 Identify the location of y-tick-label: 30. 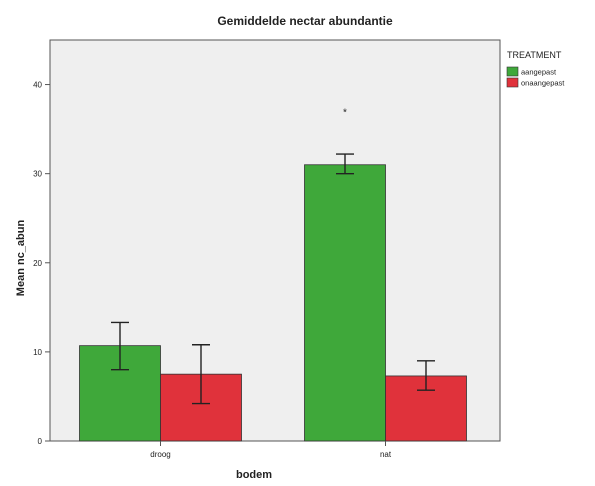
(37, 174).